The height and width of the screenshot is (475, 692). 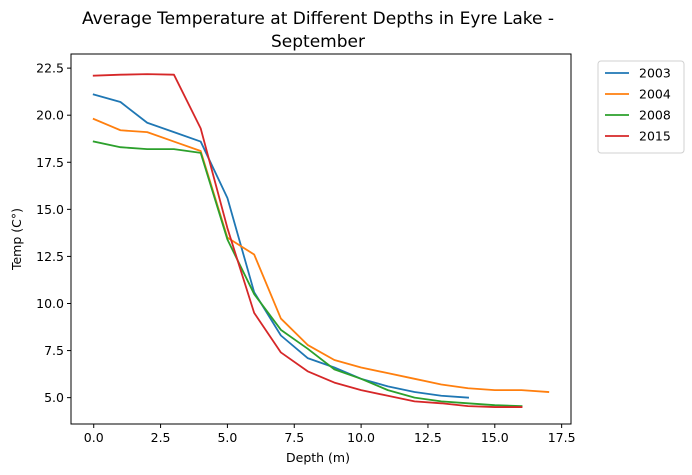 What do you see at coordinates (655, 73) in the screenshot?
I see `legend-label-2003: 2003` at bounding box center [655, 73].